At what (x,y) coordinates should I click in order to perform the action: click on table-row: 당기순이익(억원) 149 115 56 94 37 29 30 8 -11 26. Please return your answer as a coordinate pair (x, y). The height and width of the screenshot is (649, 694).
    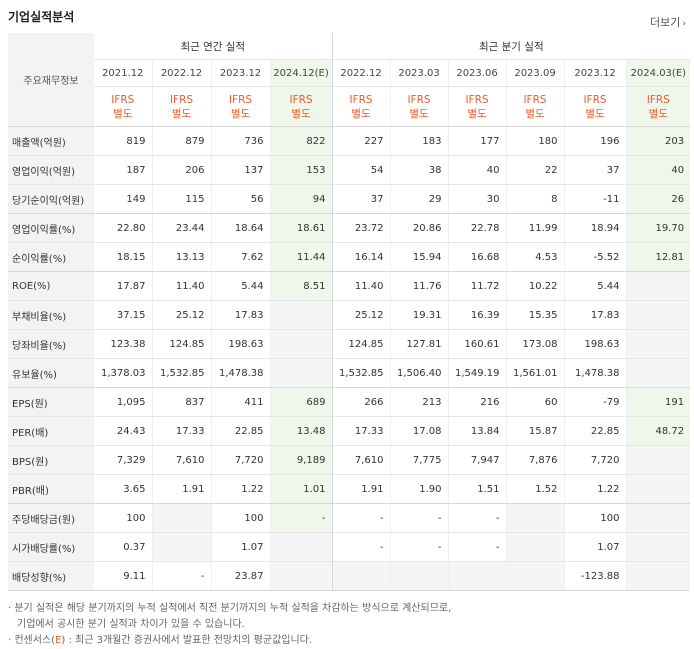
    Looking at the image, I should click on (349, 199).